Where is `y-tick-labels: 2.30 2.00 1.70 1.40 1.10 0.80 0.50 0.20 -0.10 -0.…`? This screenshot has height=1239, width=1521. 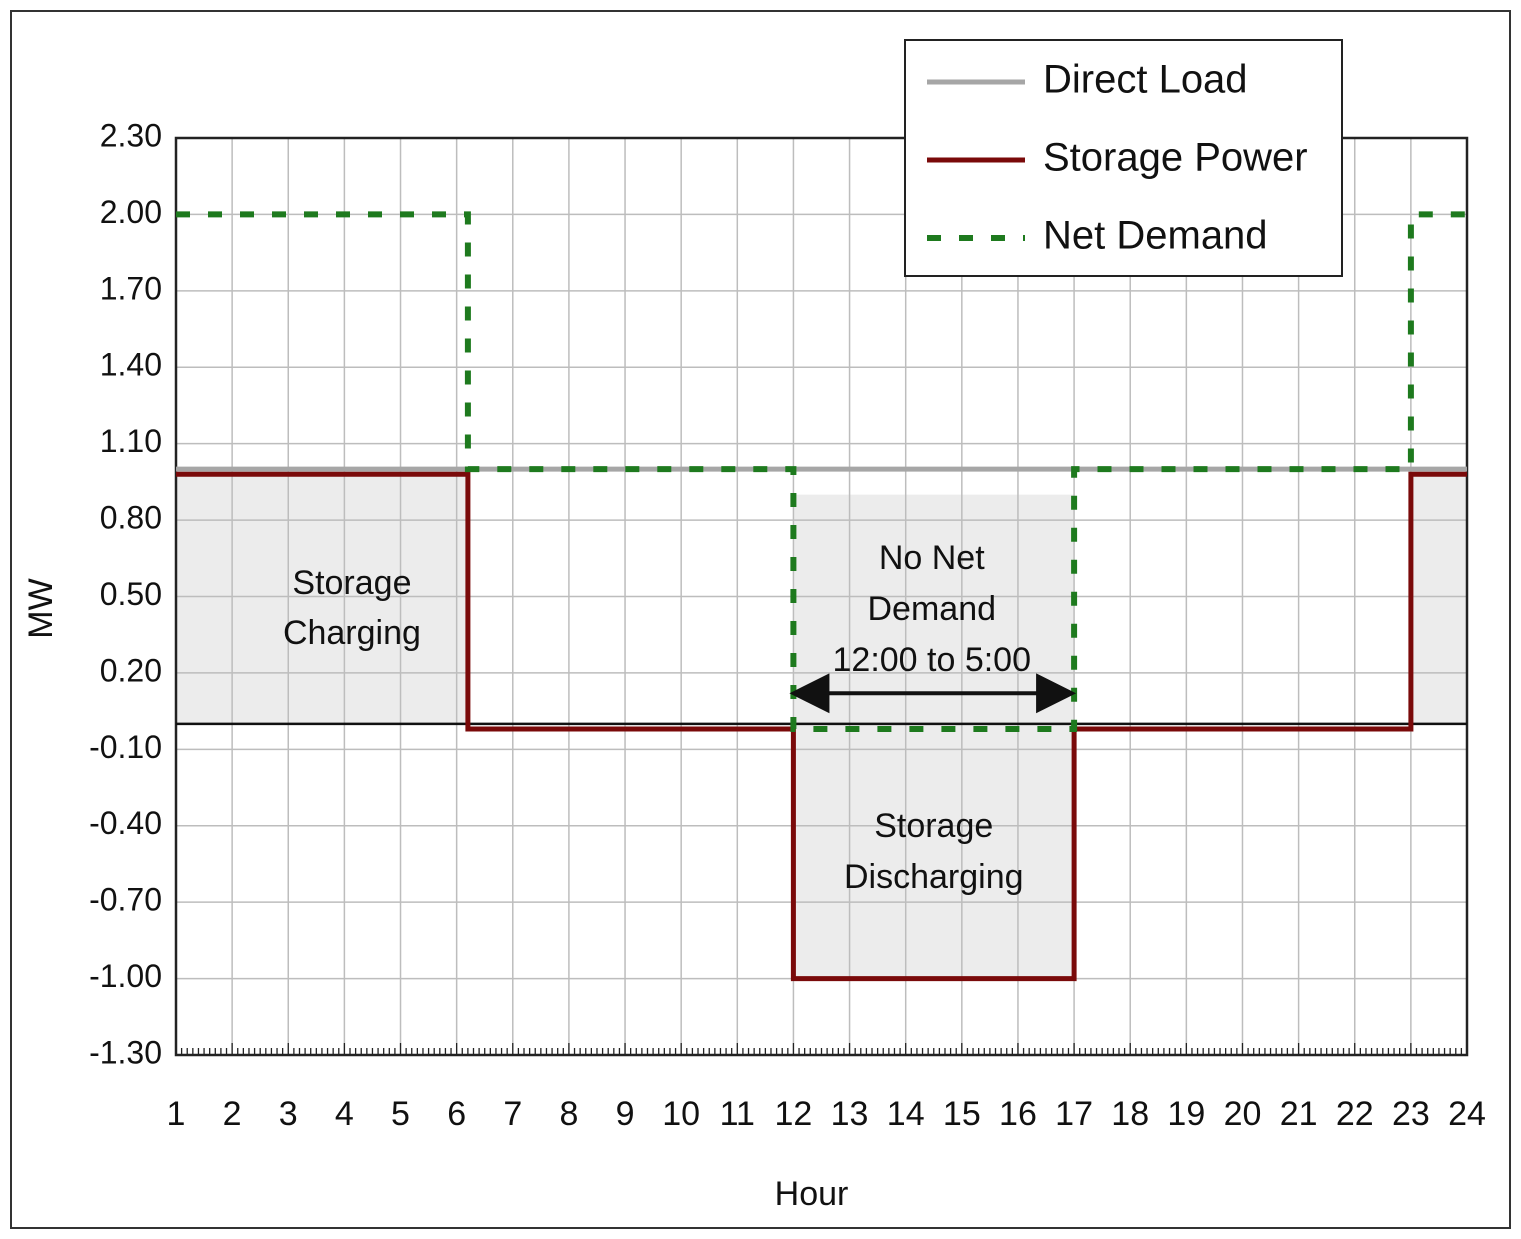
y-tick-labels: 2.30 2.00 1.70 1.40 1.10 0.80 0.50 0.20 -0.10 -0.… is located at coordinates (125, 593).